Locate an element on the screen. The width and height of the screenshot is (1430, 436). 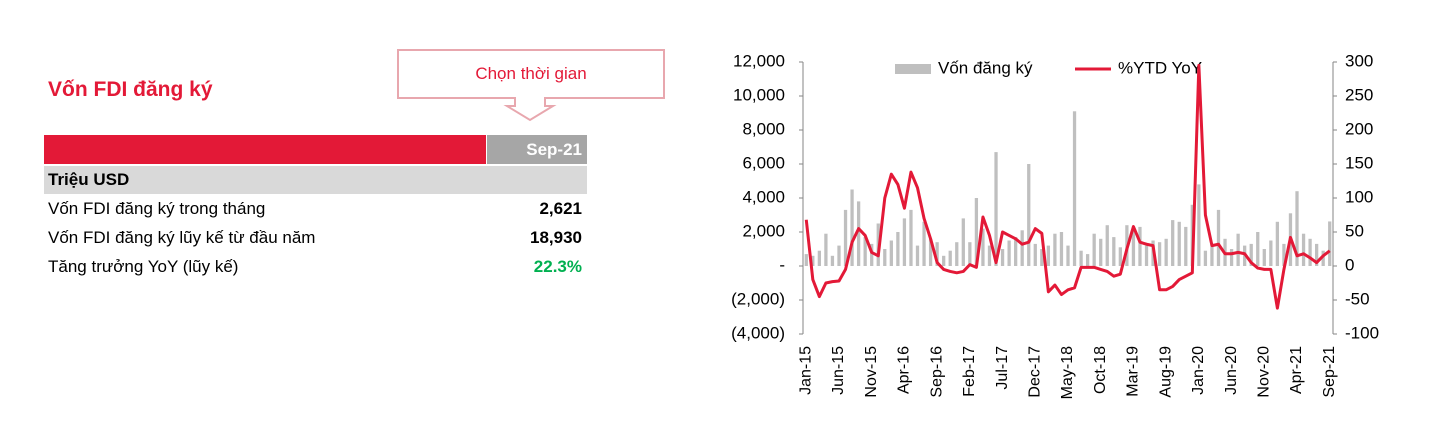
legend-label: Vốn đăng ký is located at coordinates (985, 67).